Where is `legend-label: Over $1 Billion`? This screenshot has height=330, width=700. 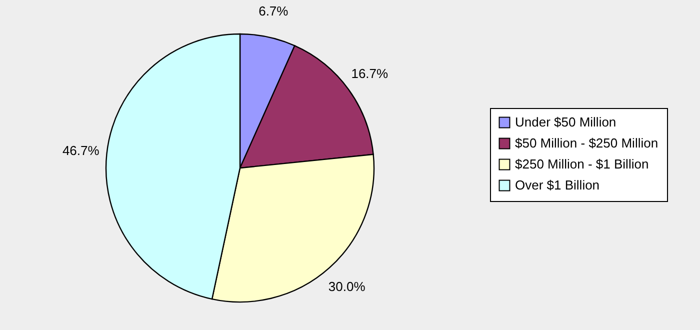
legend-label: Over $1 Billion is located at coordinates (557, 185).